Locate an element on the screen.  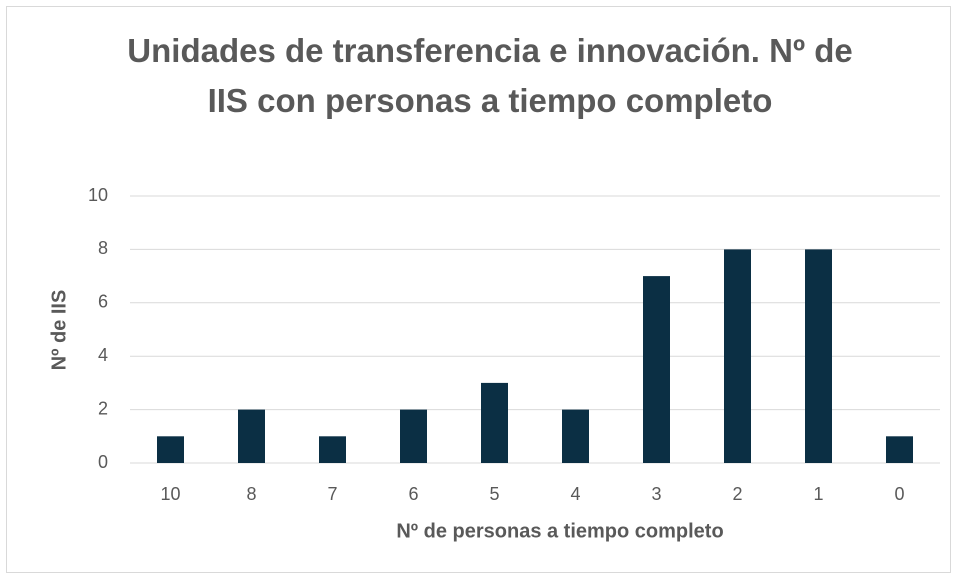
x-tick-label: 7 is located at coordinates (332, 494).